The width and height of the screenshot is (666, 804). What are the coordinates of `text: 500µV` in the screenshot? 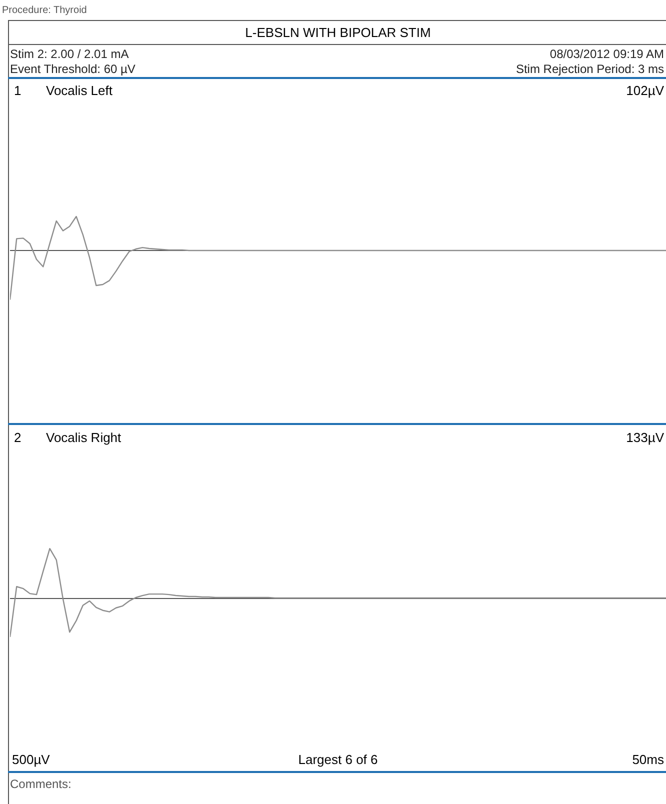 It's located at (31, 759).